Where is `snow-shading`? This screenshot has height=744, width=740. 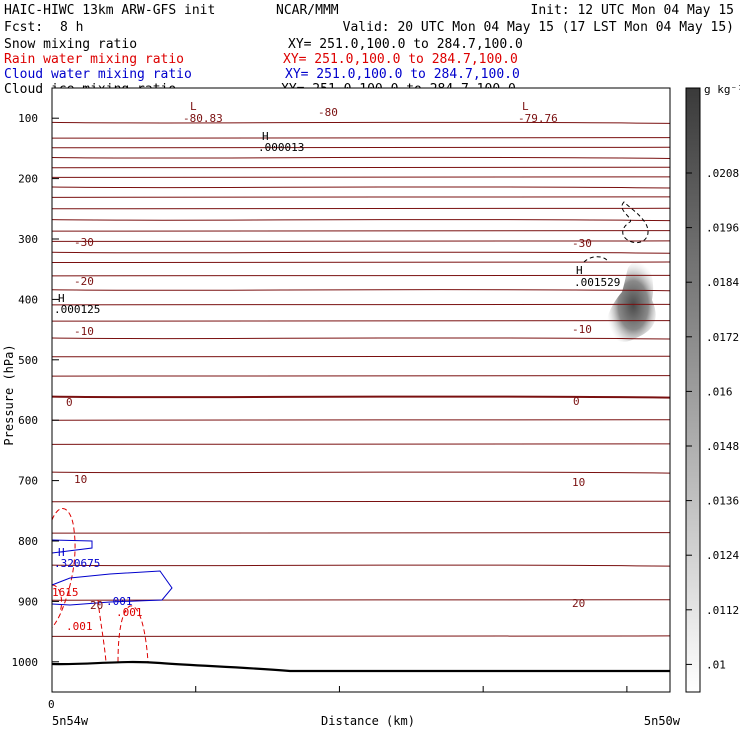 snow-shading is located at coordinates (630, 301).